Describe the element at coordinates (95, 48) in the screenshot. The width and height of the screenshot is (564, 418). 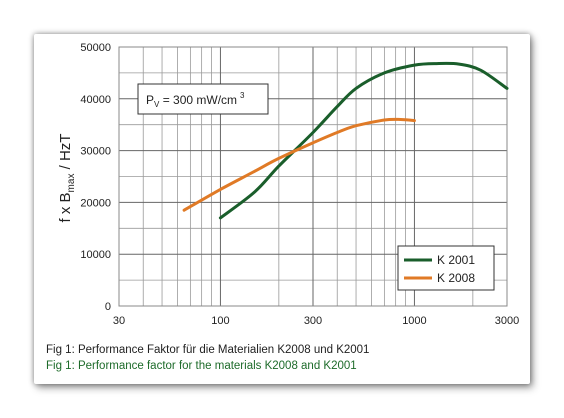
I see `y-tick-label: 50000` at that location.